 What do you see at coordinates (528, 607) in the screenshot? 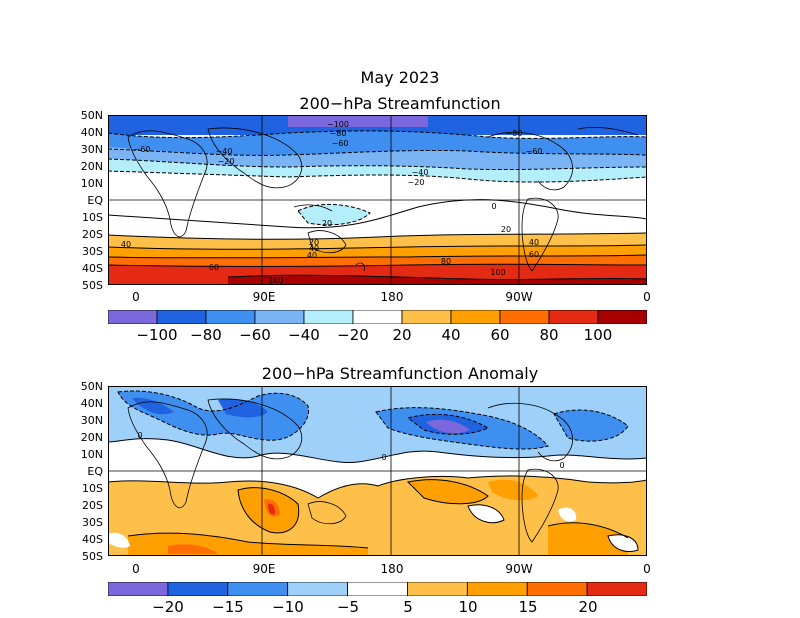
I see `colorbar-label: 15` at bounding box center [528, 607].